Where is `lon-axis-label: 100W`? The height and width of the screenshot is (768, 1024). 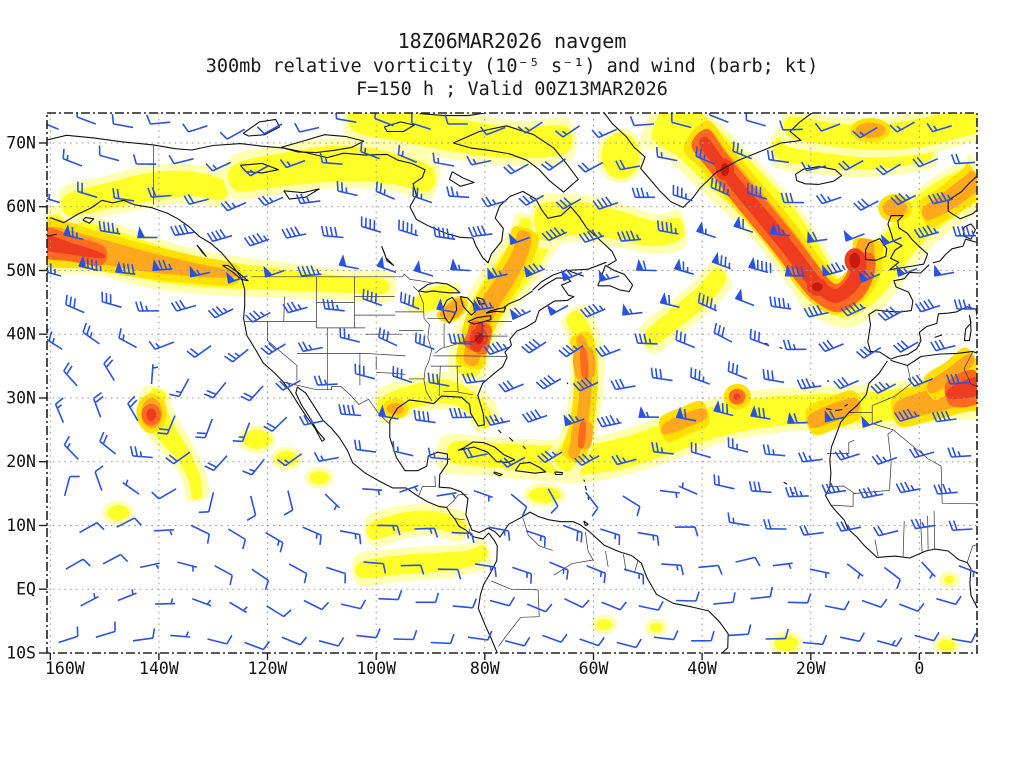
lon-axis-label: 100W is located at coordinates (376, 668).